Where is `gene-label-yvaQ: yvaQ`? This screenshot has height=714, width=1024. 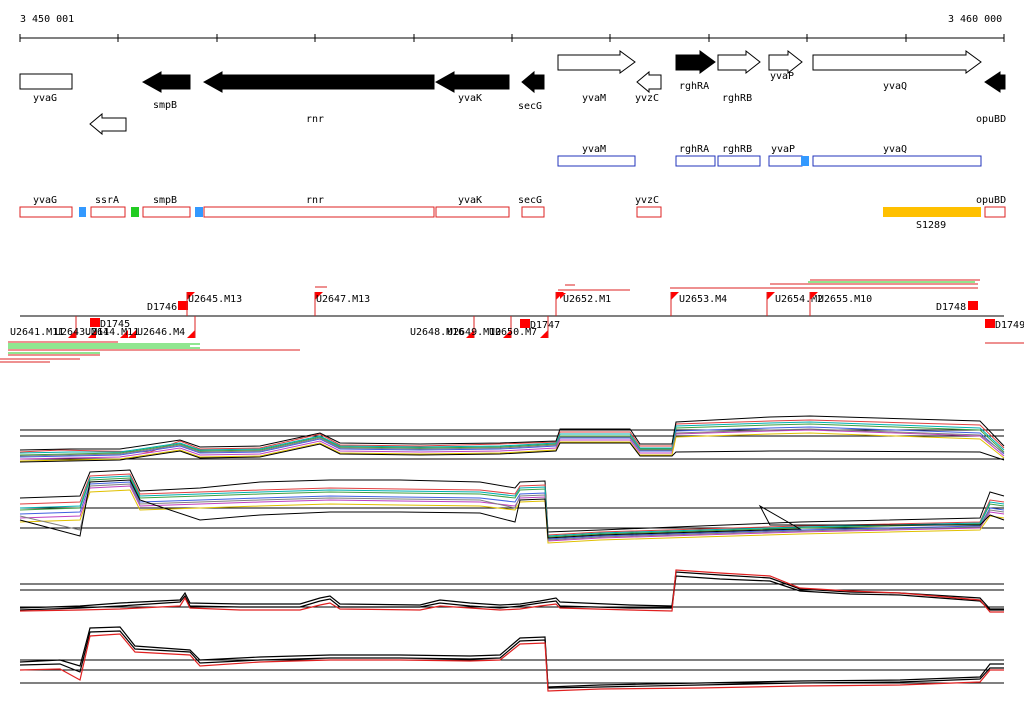
gene-label-yvaQ: yvaQ is located at coordinates (895, 86).